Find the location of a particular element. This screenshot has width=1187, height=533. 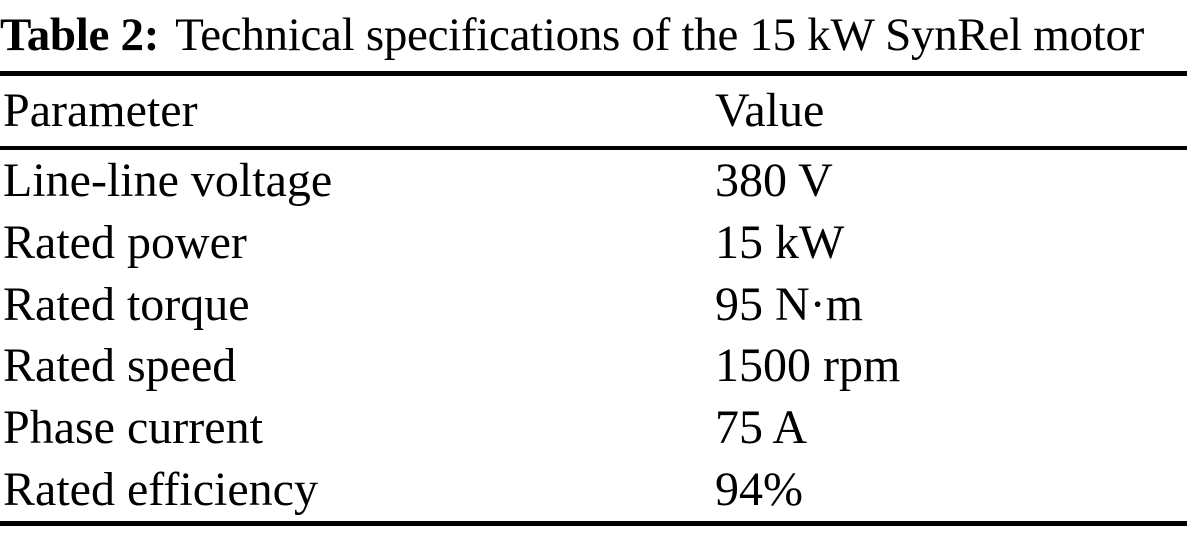

table-row: Rated speed 1500 rpm is located at coordinates (593, 366).